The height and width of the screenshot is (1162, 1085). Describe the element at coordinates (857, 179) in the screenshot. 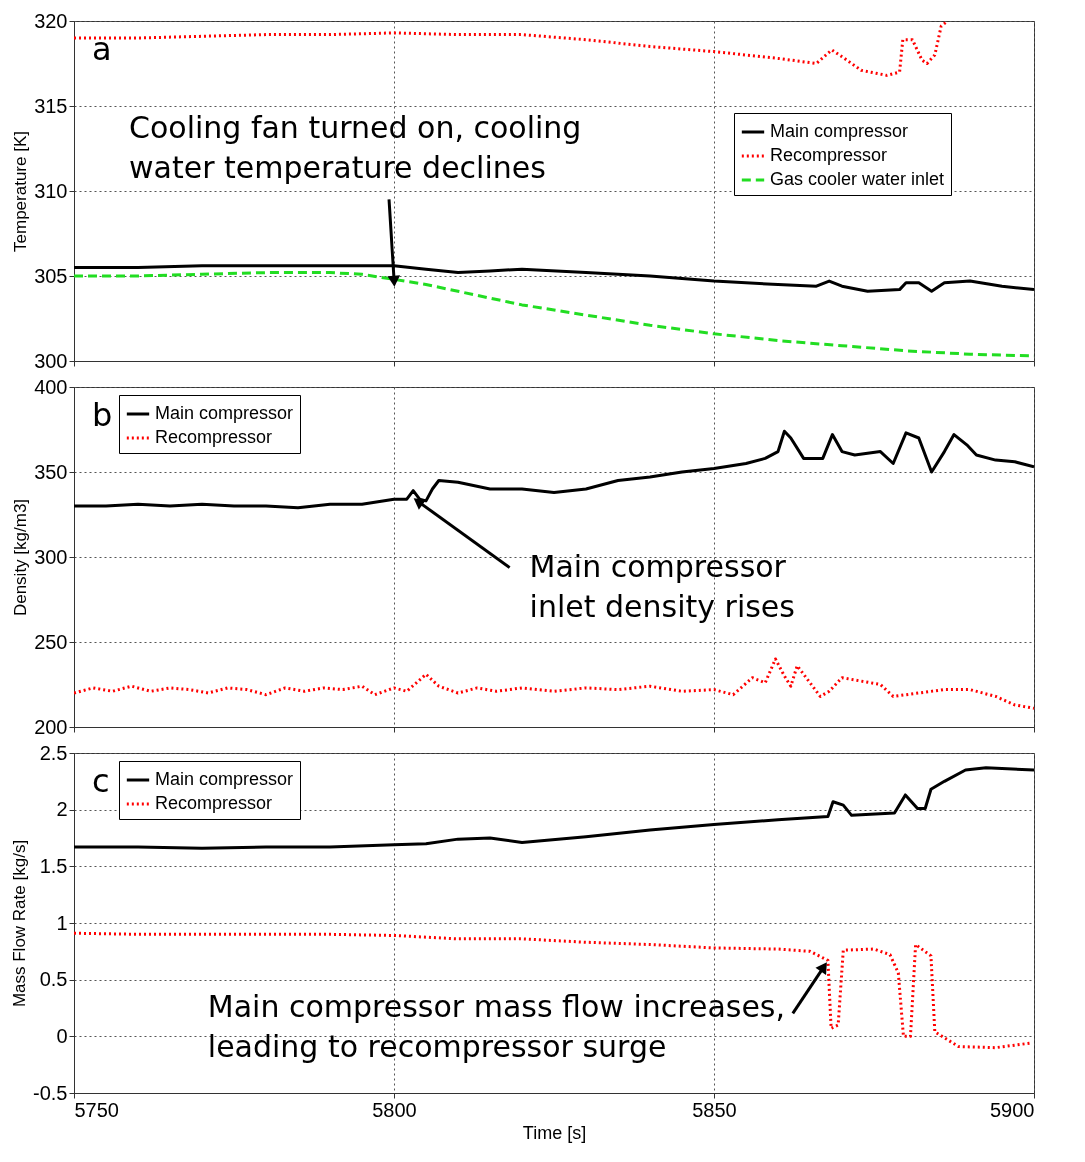

I see `legend-label: Gas cooler water inlet` at that location.